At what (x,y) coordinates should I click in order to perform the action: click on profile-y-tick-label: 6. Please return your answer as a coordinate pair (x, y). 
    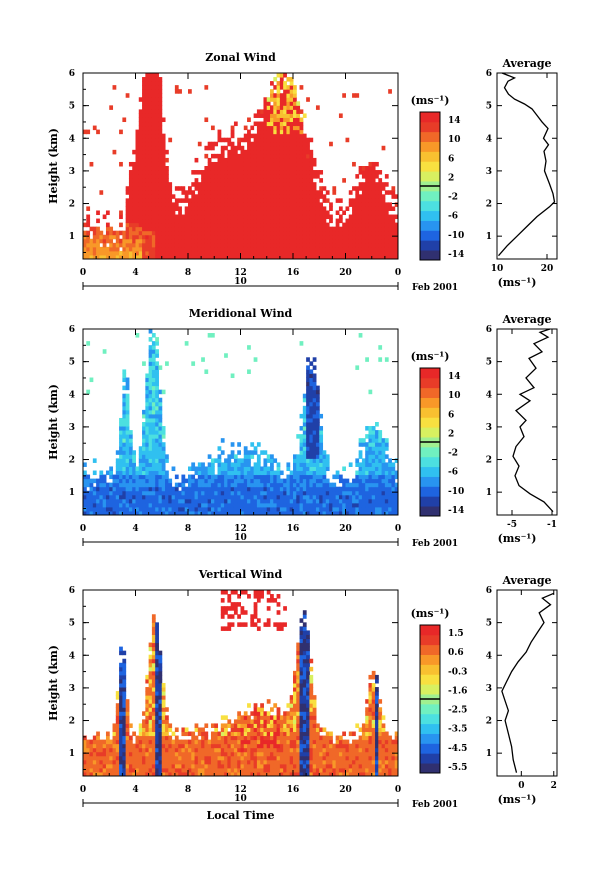
    Looking at the image, I should click on (489, 74).